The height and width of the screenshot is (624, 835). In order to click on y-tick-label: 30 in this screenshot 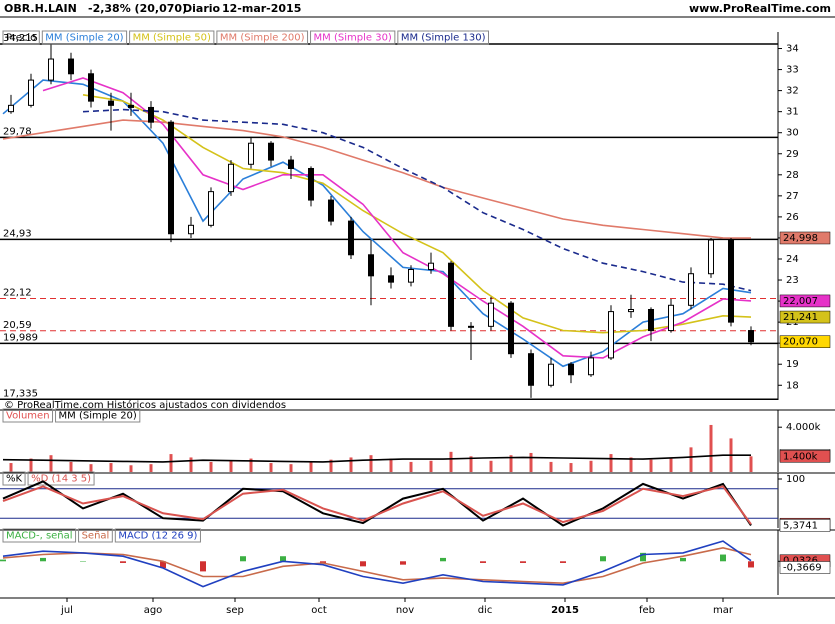, I will do `click(792, 133)`.